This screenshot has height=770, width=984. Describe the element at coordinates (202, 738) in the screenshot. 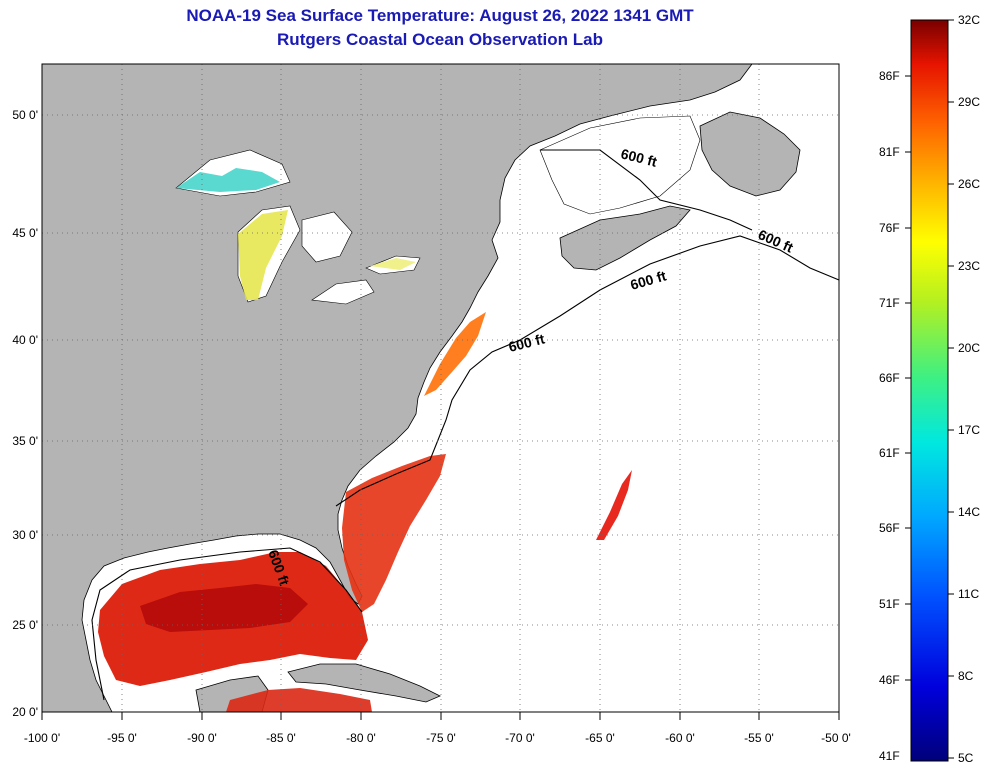

I see `x-tick-label: -90 0'` at that location.